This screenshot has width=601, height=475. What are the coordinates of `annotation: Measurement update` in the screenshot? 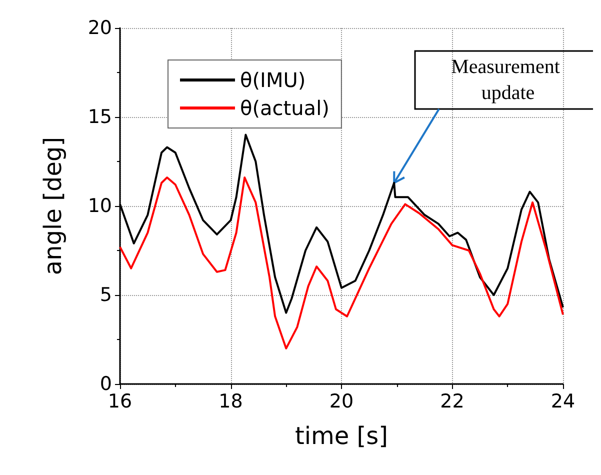 It's located at (508, 80).